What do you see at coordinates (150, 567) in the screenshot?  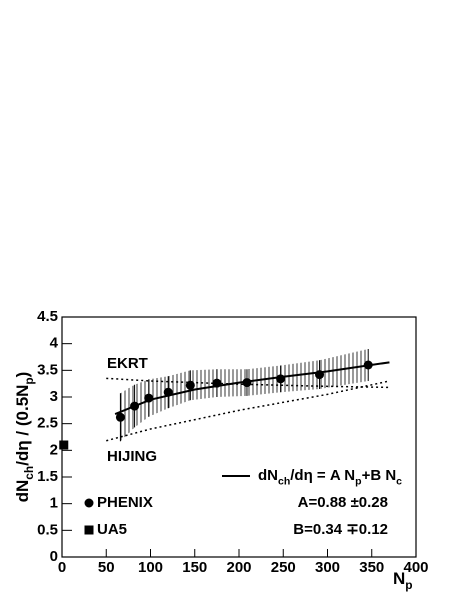 I see `x-tick-label: 100` at bounding box center [150, 567].